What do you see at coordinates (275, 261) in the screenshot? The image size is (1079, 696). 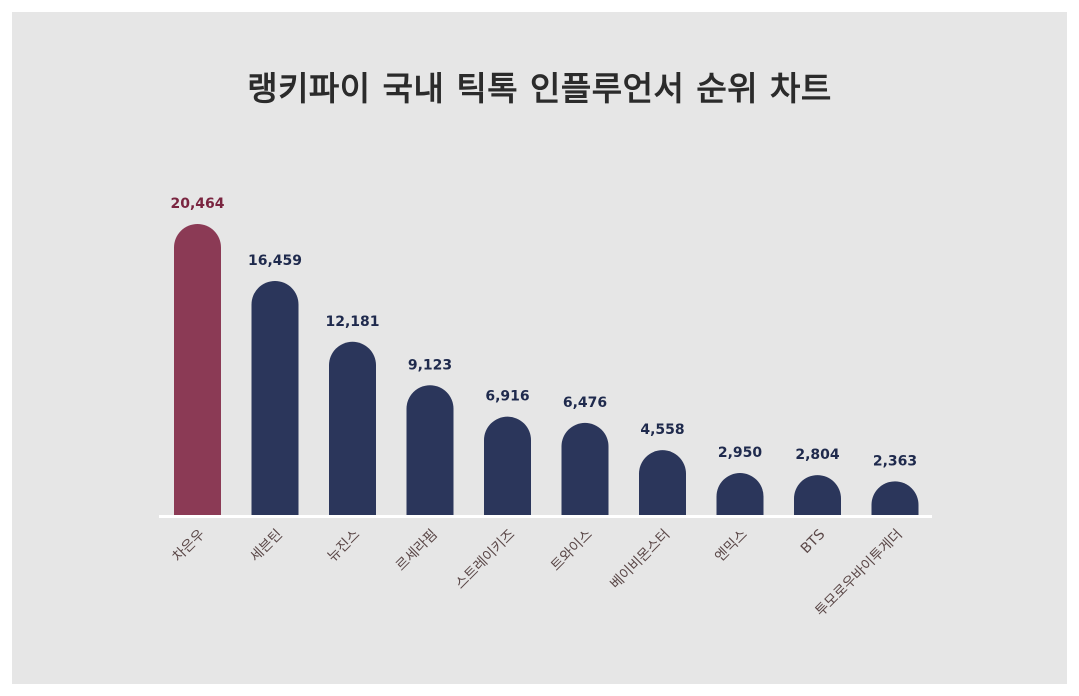 I see `value-label: 16,459` at bounding box center [275, 261].